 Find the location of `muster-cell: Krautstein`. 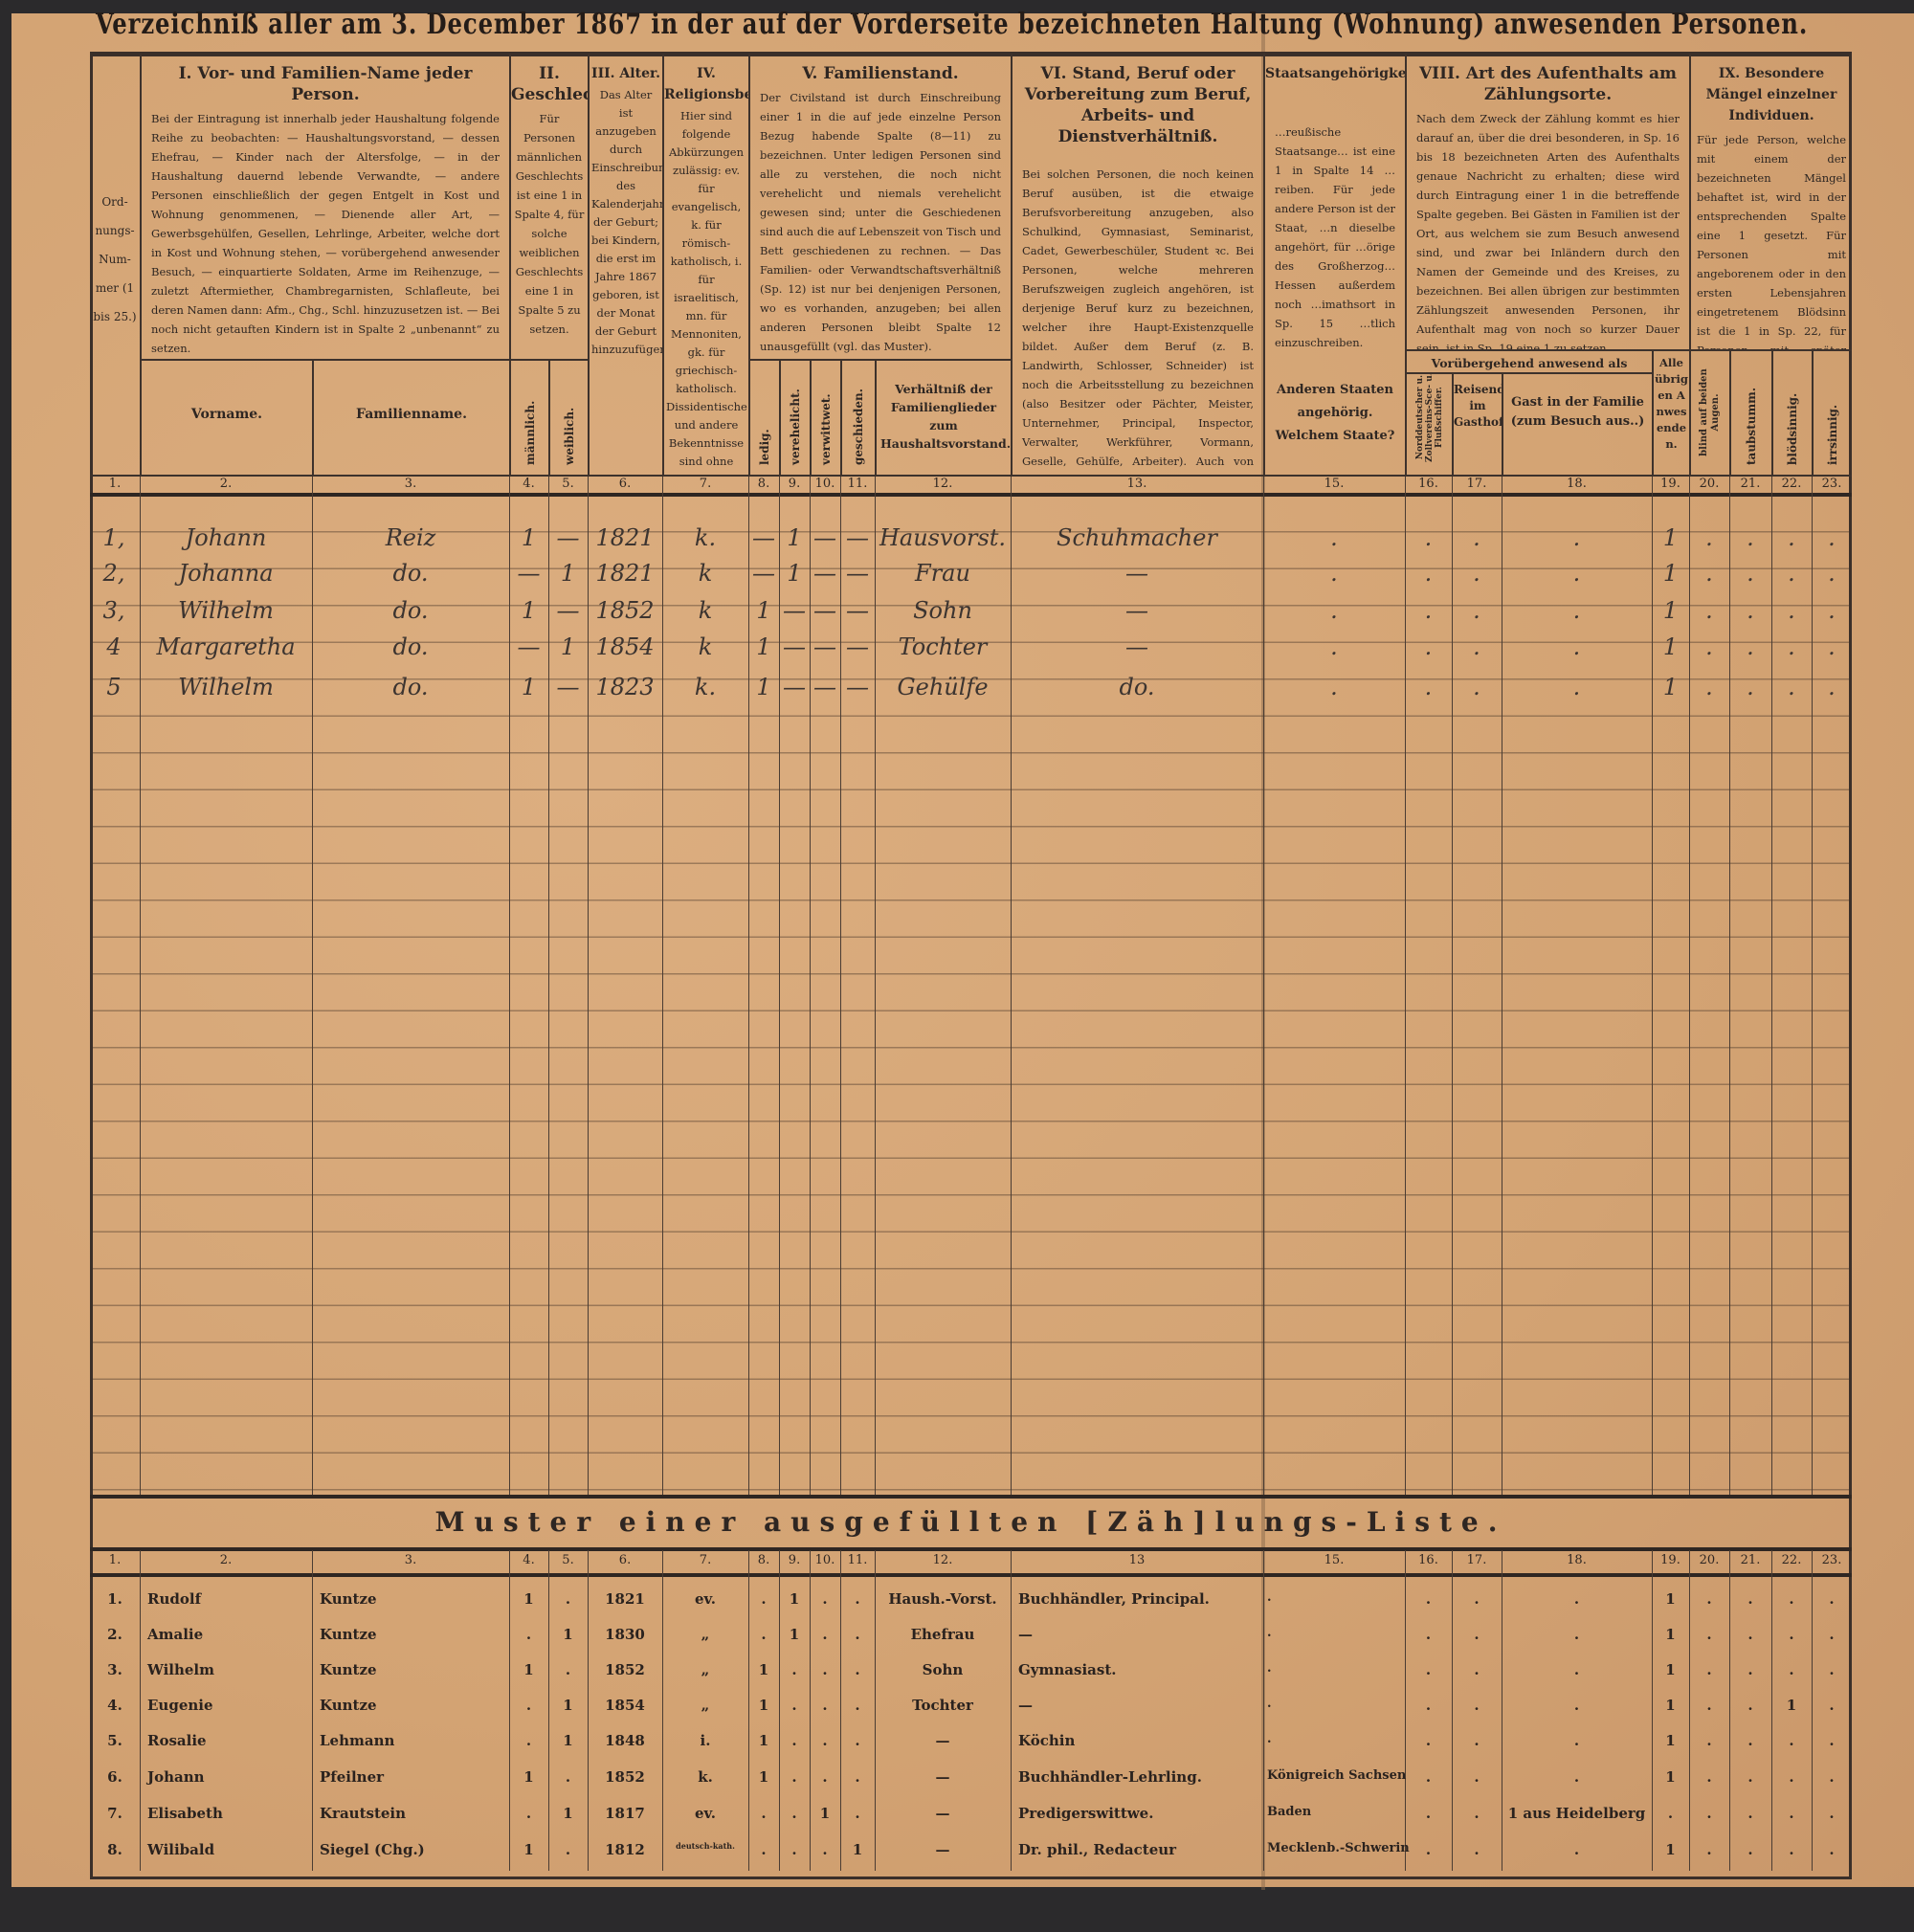

muster-cell: Krautstein is located at coordinates (363, 1813).